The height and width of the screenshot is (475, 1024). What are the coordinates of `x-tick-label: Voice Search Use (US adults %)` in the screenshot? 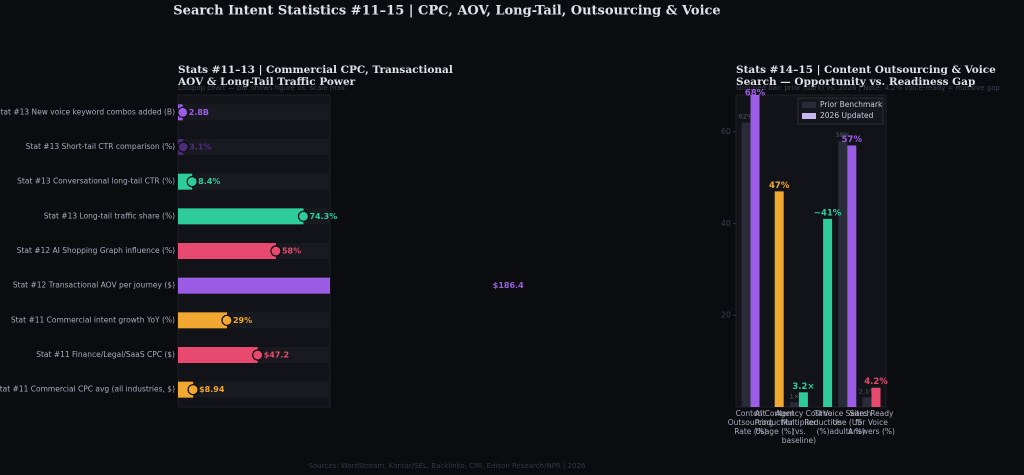 It's located at (847, 422).